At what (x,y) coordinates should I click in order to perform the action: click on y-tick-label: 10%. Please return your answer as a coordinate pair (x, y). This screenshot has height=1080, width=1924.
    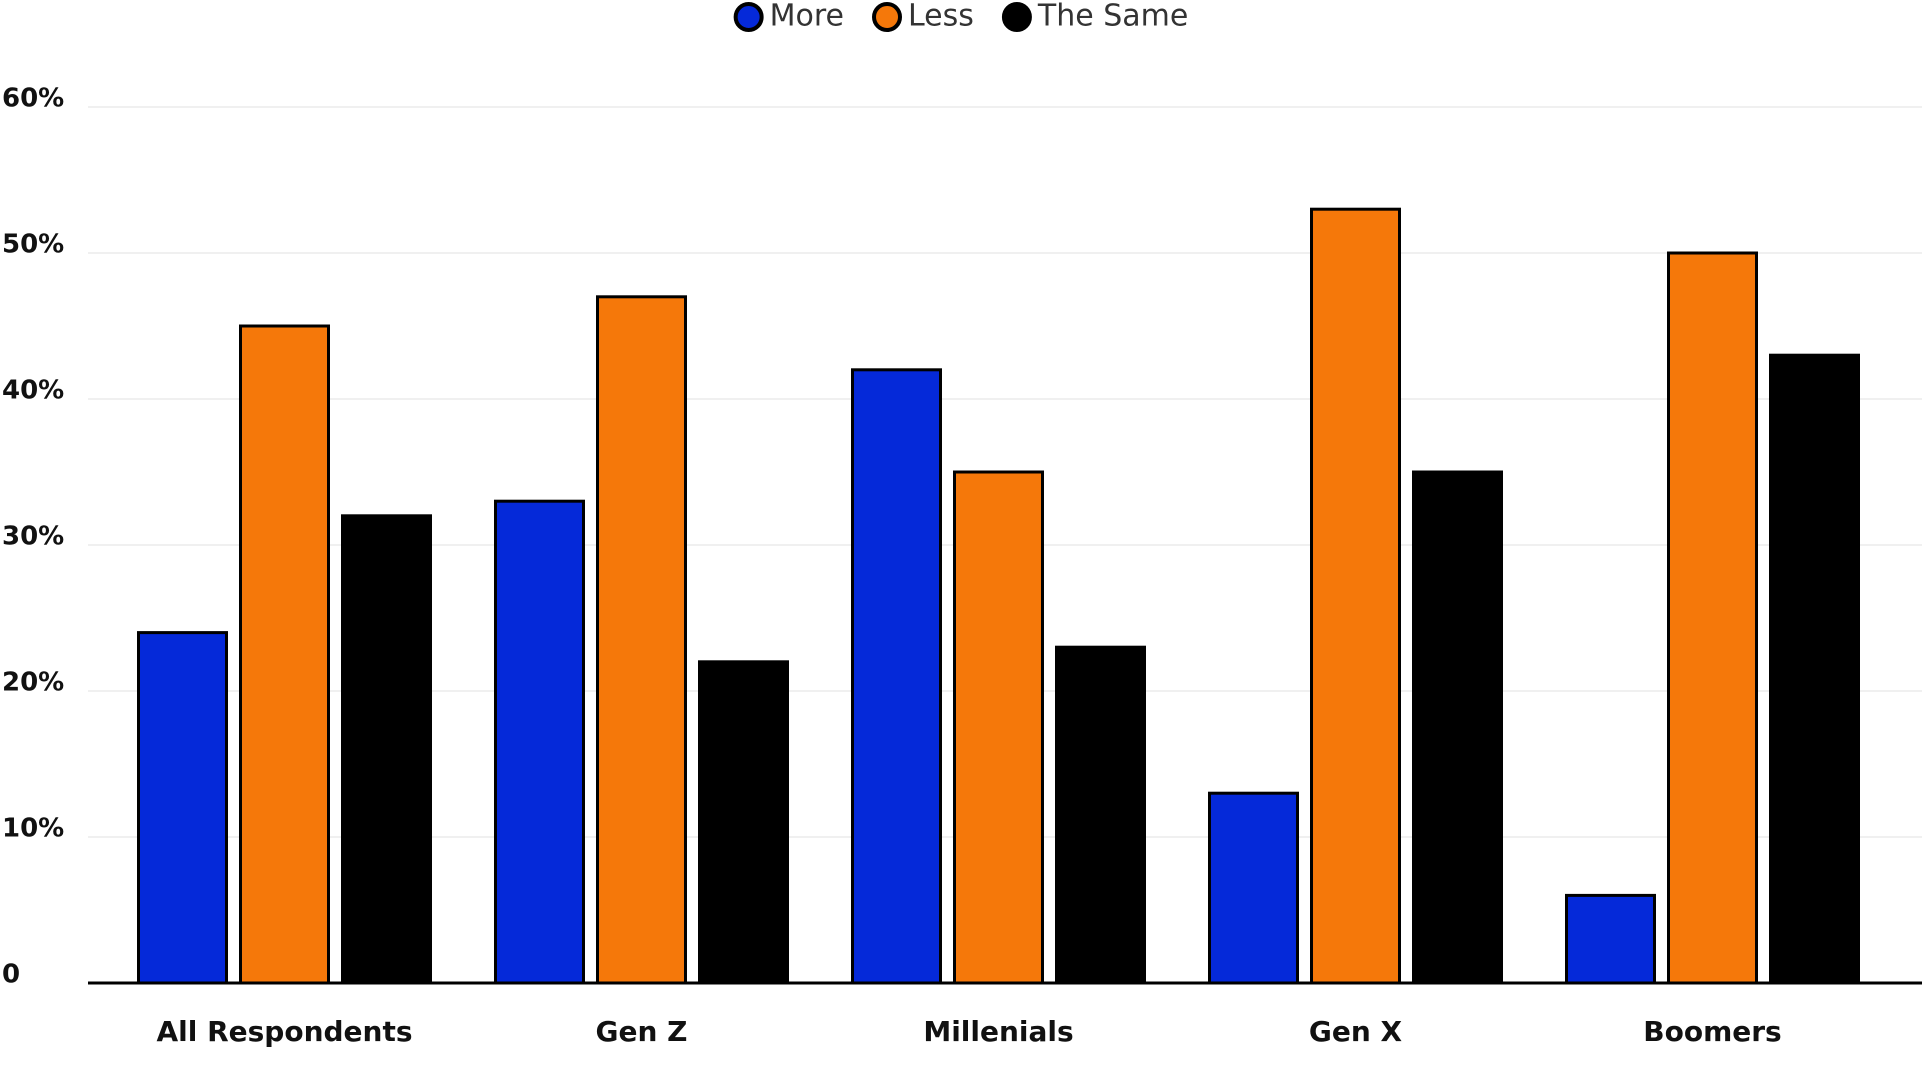
    Looking at the image, I should click on (33, 829).